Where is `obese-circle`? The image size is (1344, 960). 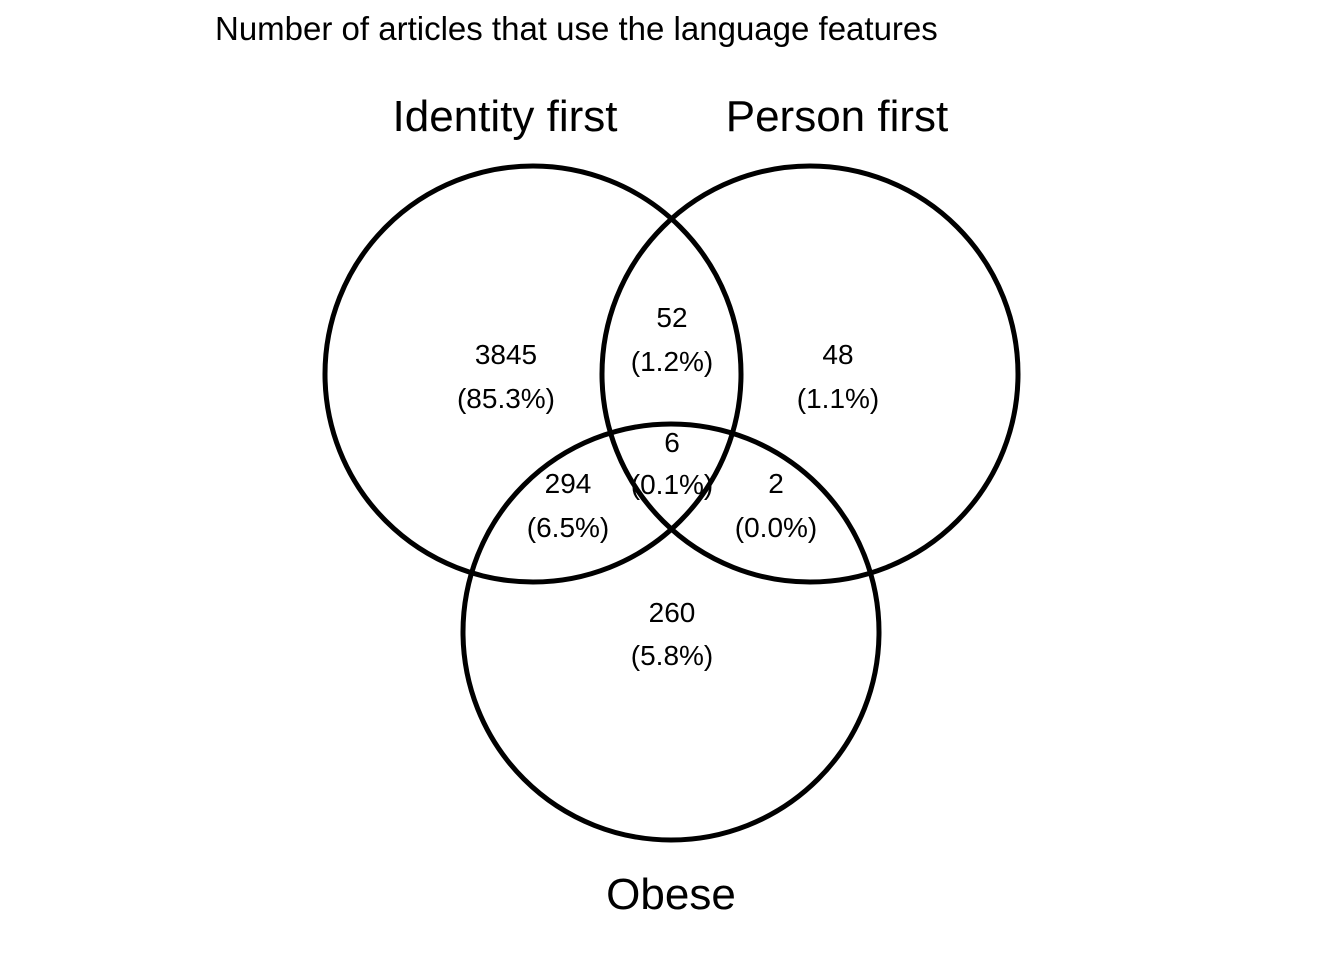 obese-circle is located at coordinates (671, 632).